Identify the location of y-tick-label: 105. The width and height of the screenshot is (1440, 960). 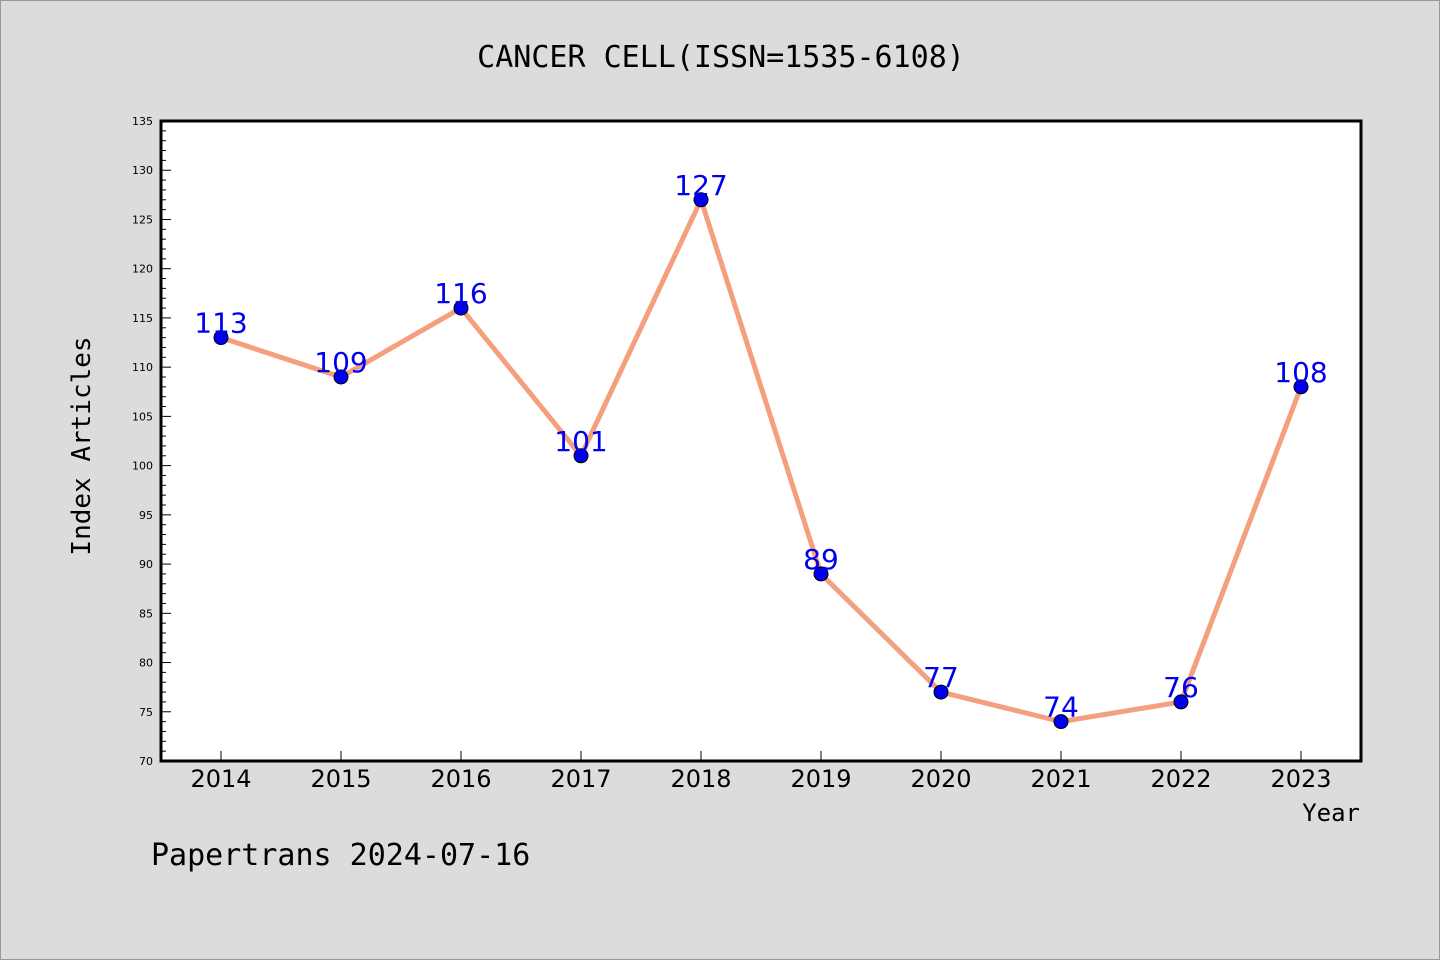
(142, 416).